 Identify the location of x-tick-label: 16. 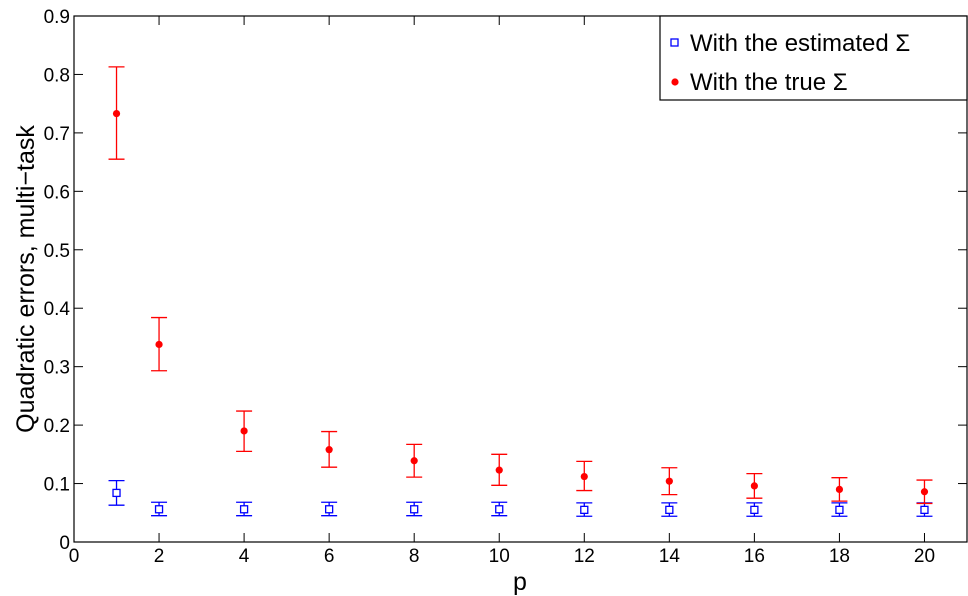
(754, 556).